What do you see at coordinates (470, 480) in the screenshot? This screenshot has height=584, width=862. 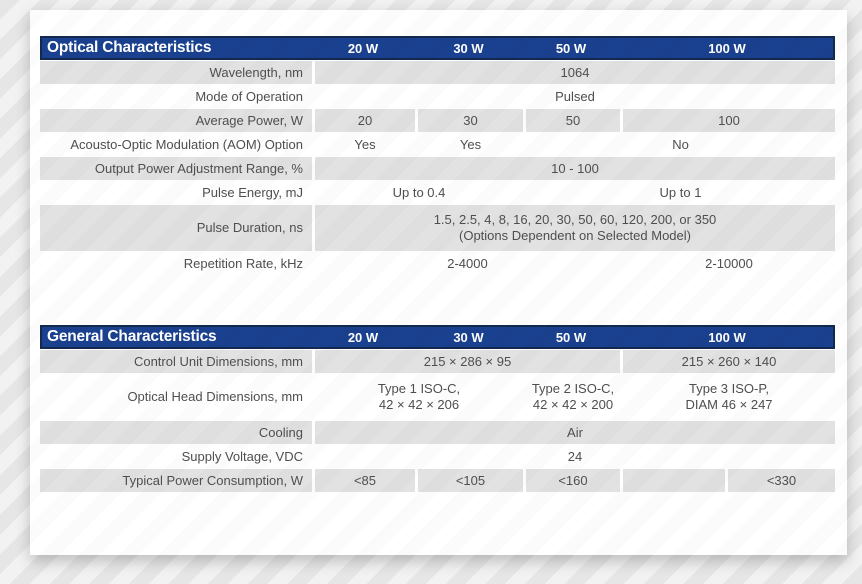 I see `cell-value: <105` at bounding box center [470, 480].